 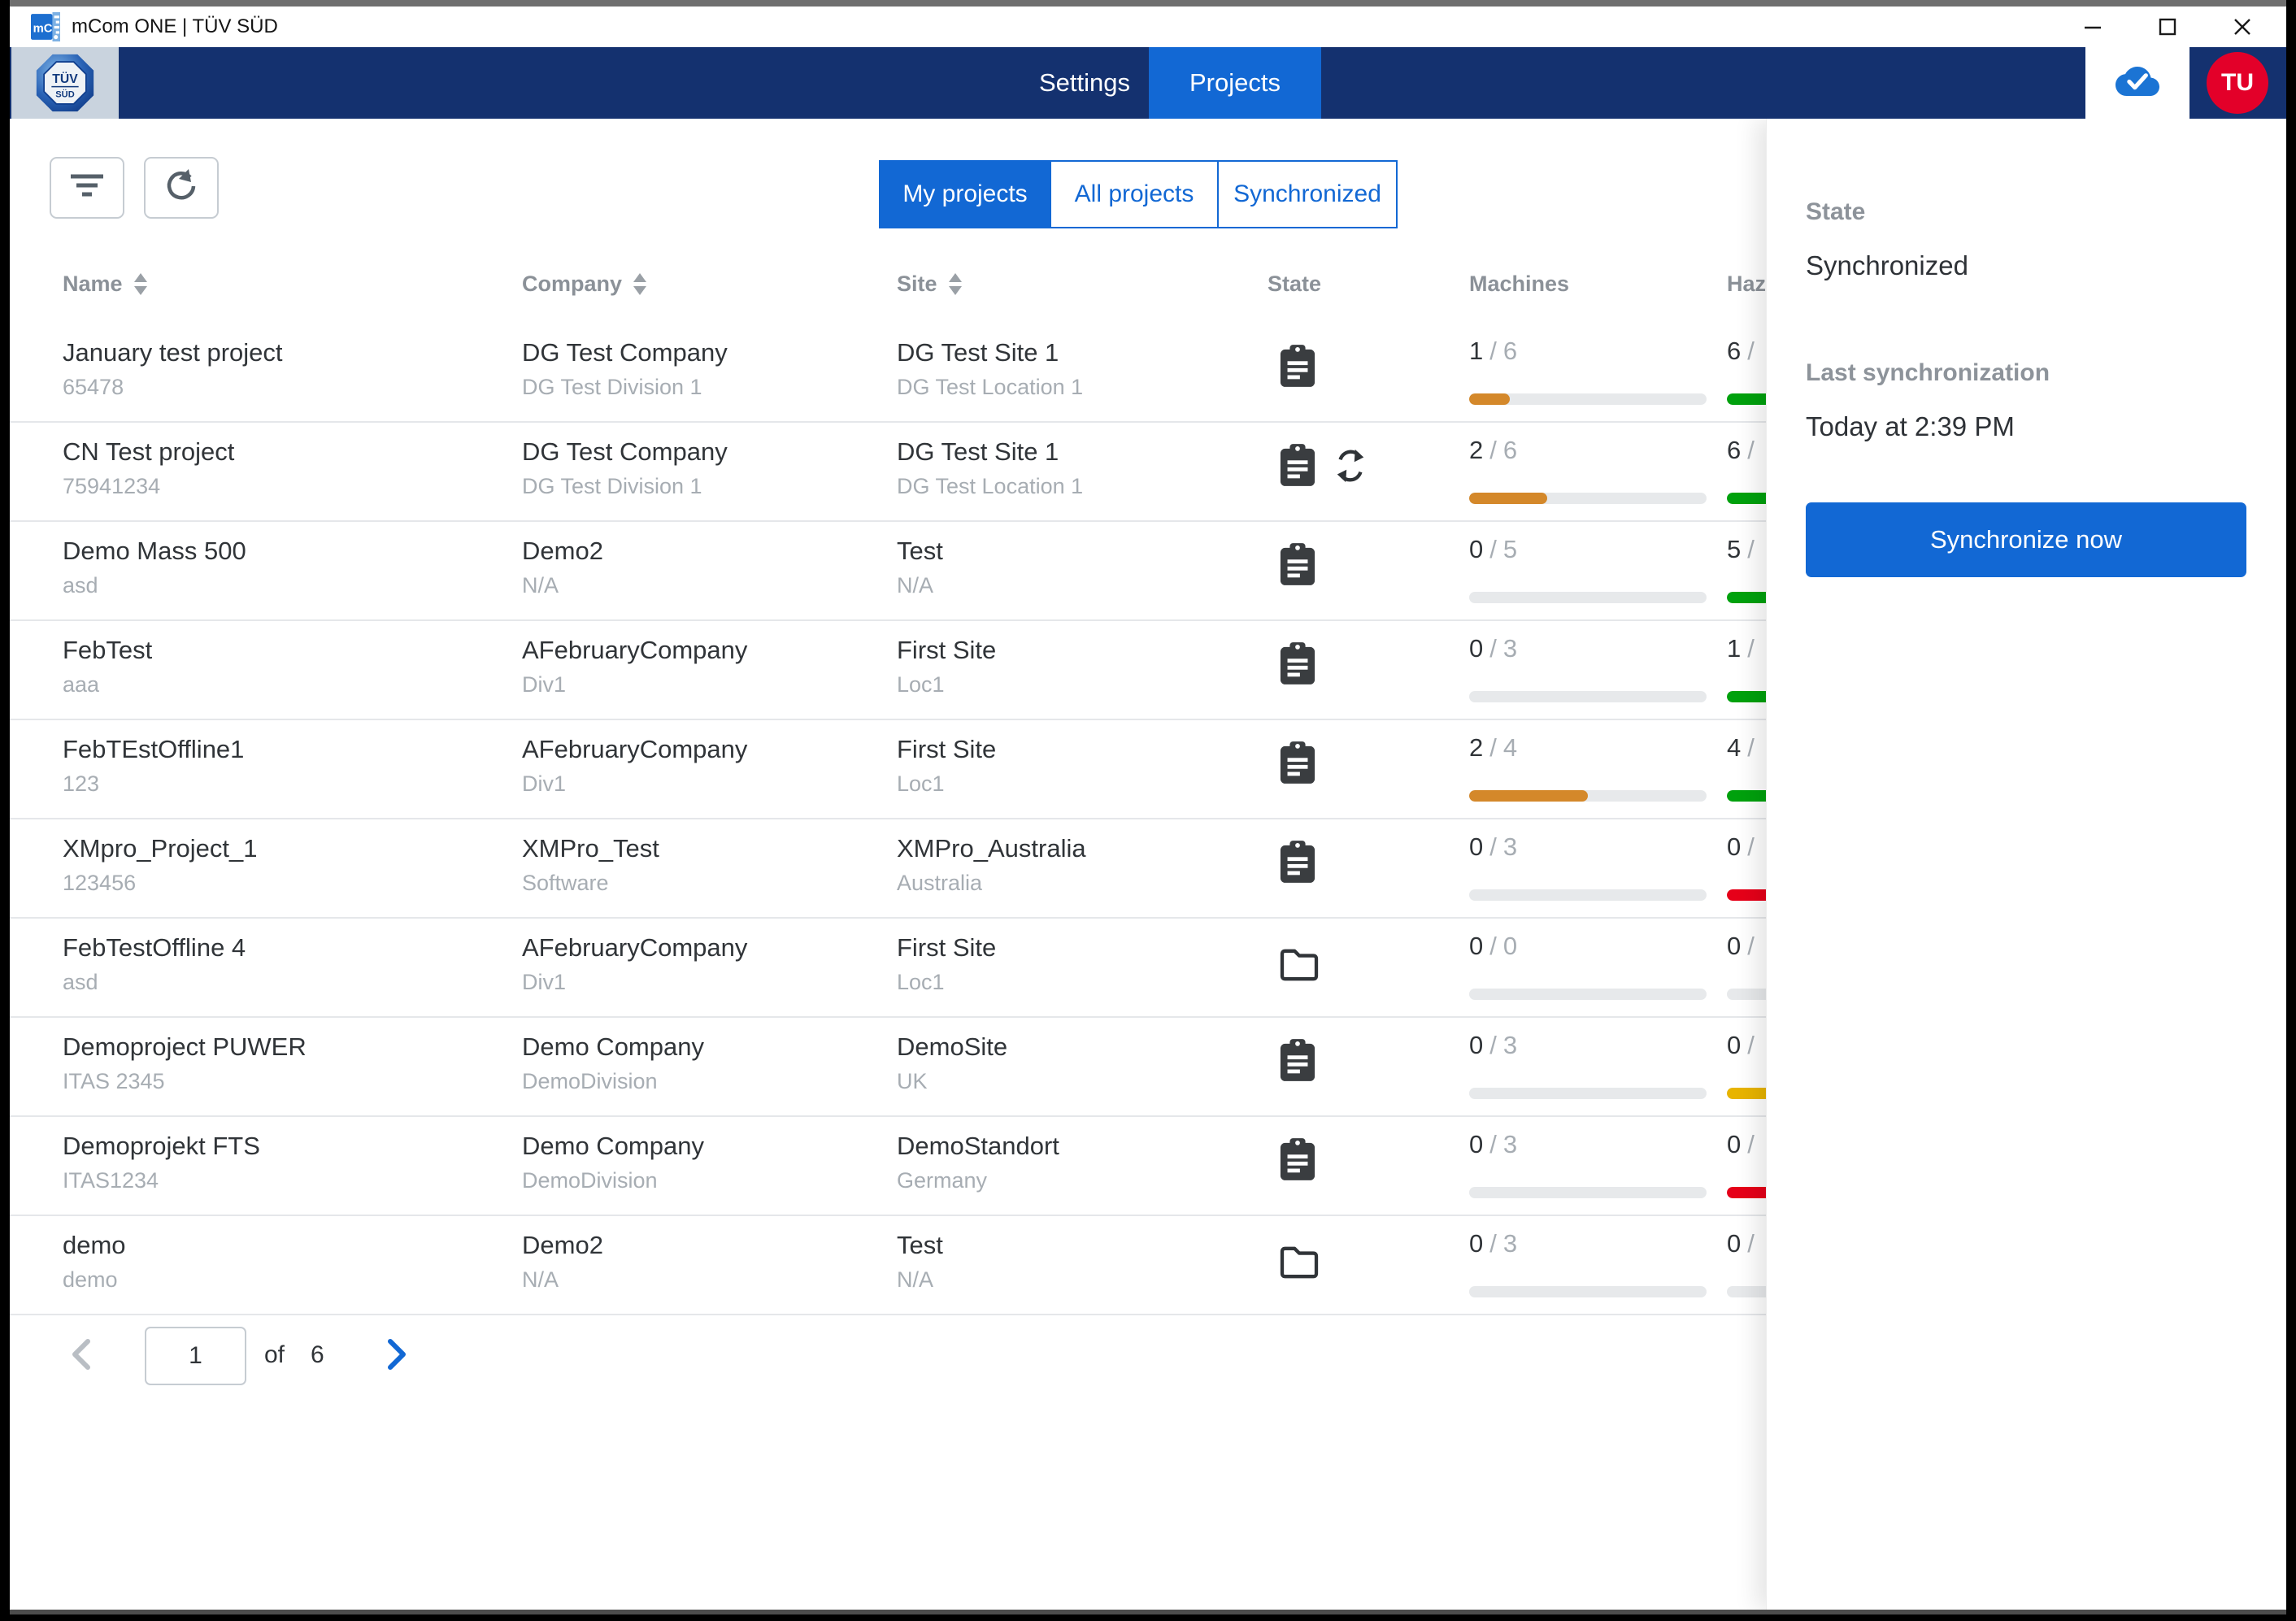 What do you see at coordinates (402, 1354) in the screenshot?
I see `next-page-button` at bounding box center [402, 1354].